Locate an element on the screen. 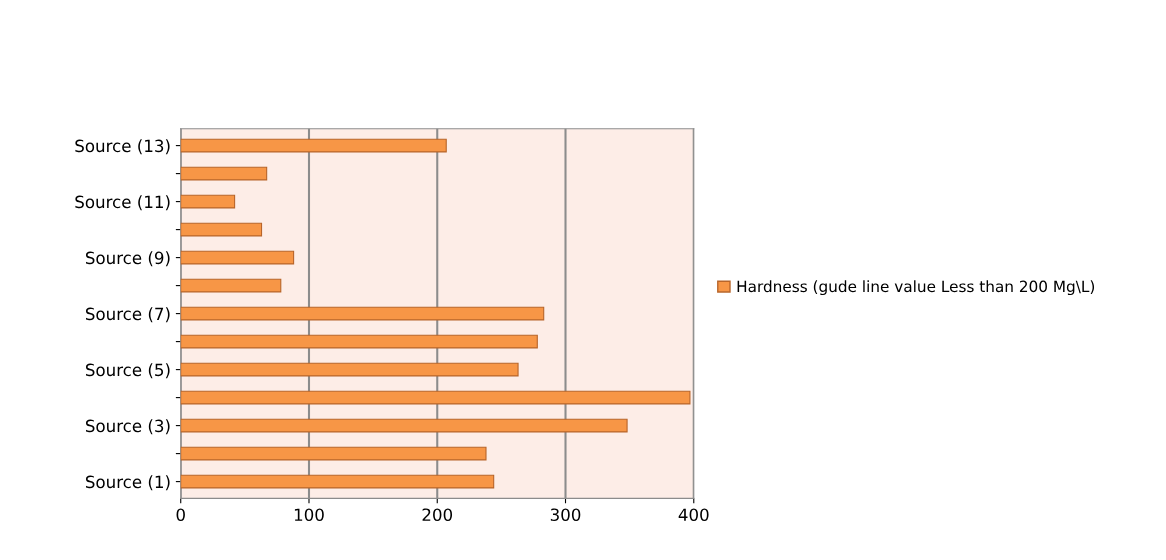 This screenshot has width=1166, height=560. y-tick-label: Source (1) is located at coordinates (127, 483).